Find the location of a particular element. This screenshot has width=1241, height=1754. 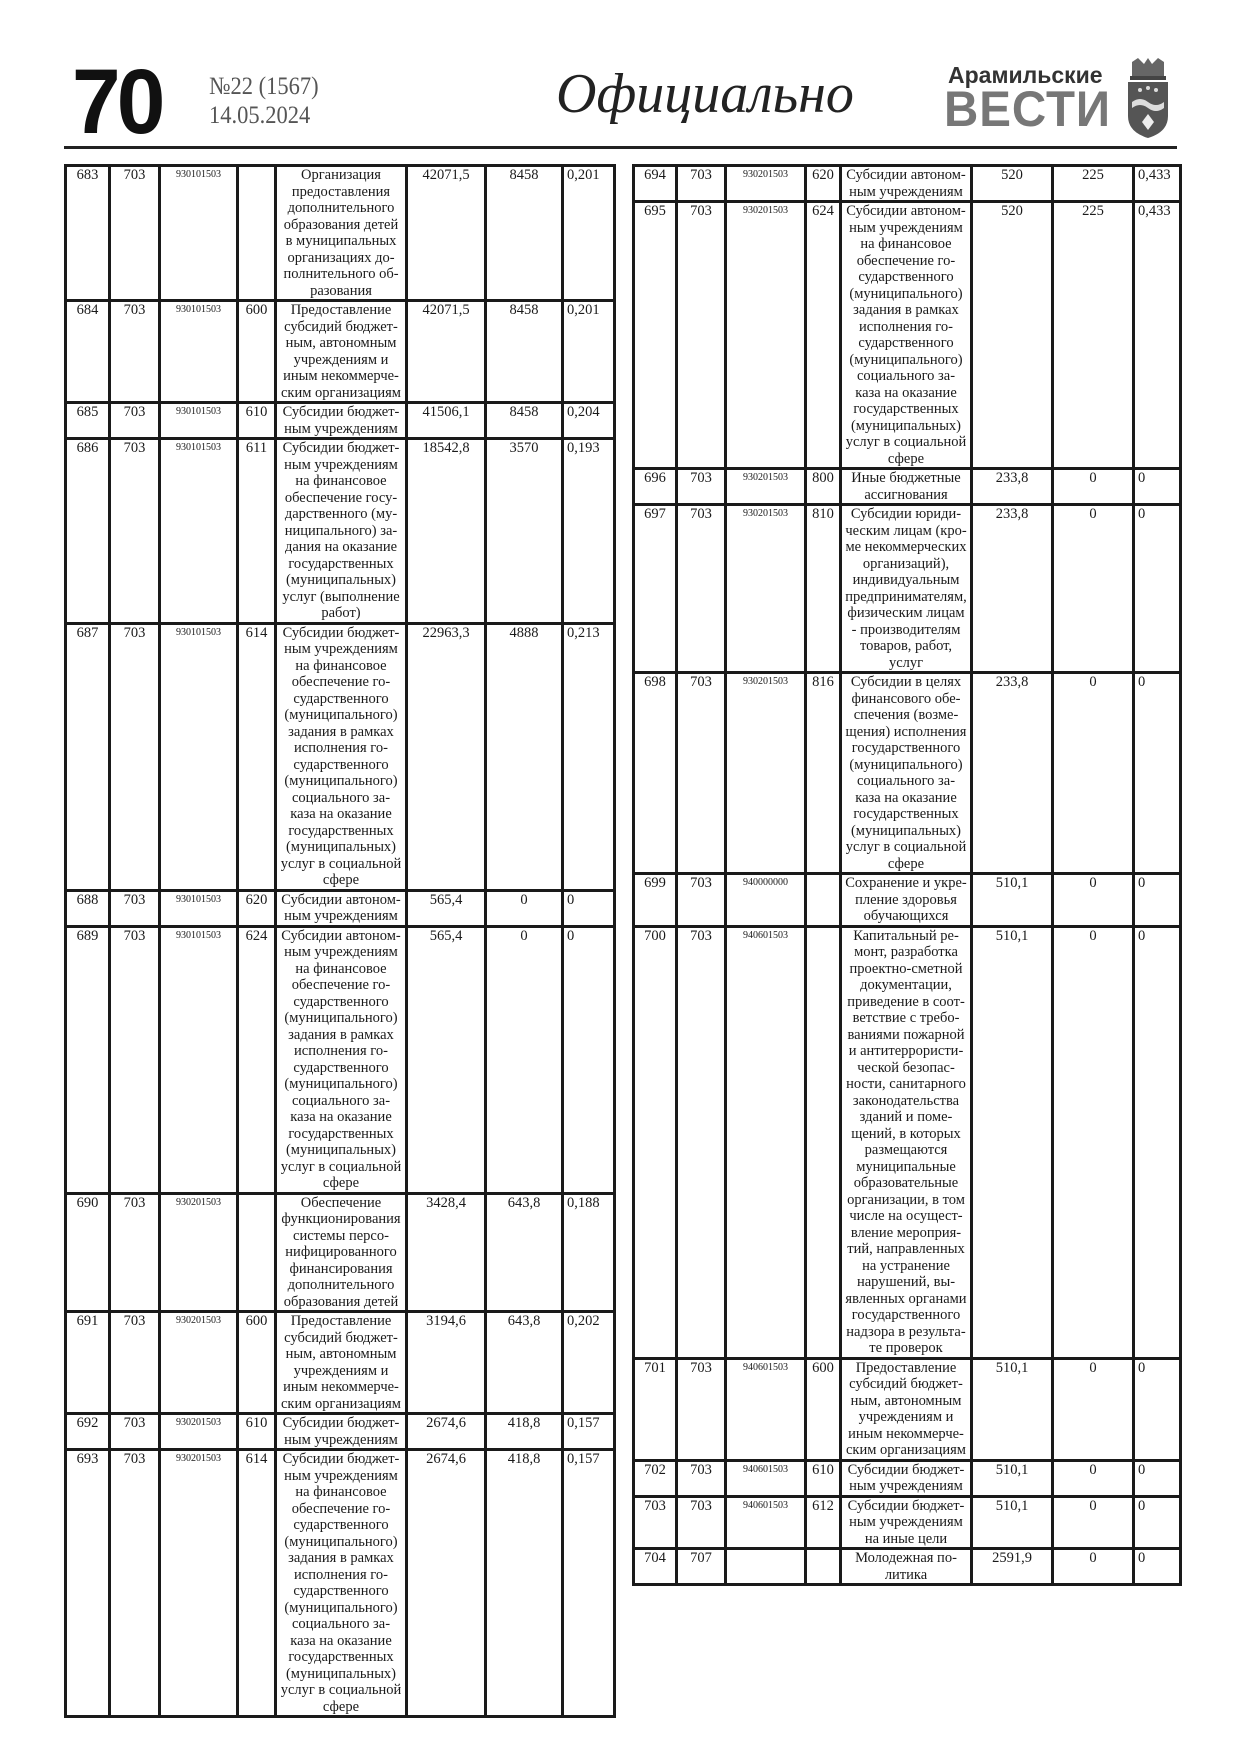

cell-section-code: 707 is located at coordinates (701, 1566).